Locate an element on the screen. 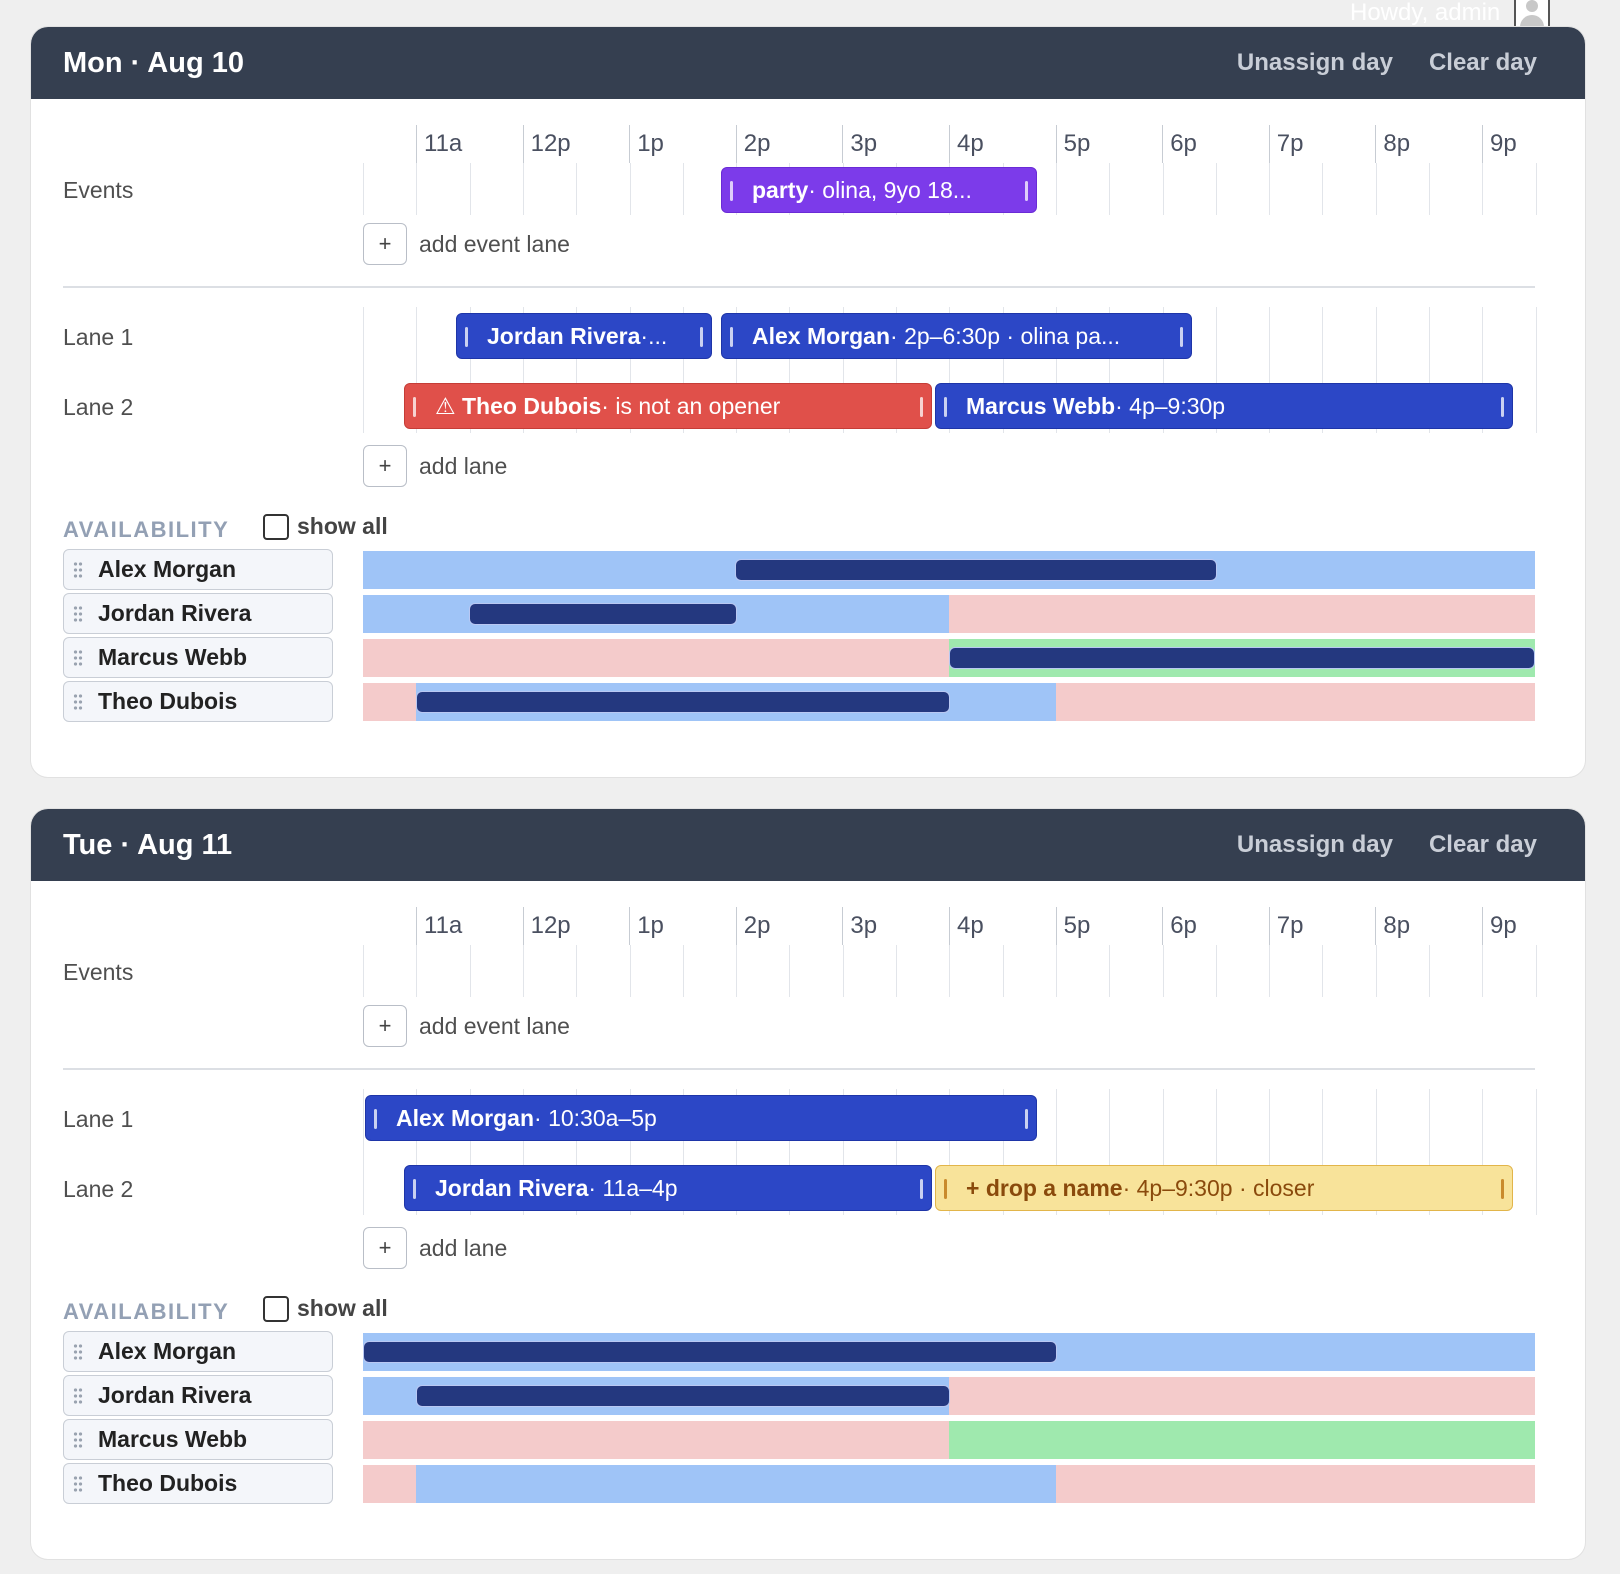 The width and height of the screenshot is (1620, 1574). shift-name: Marcus Webb is located at coordinates (1041, 405).